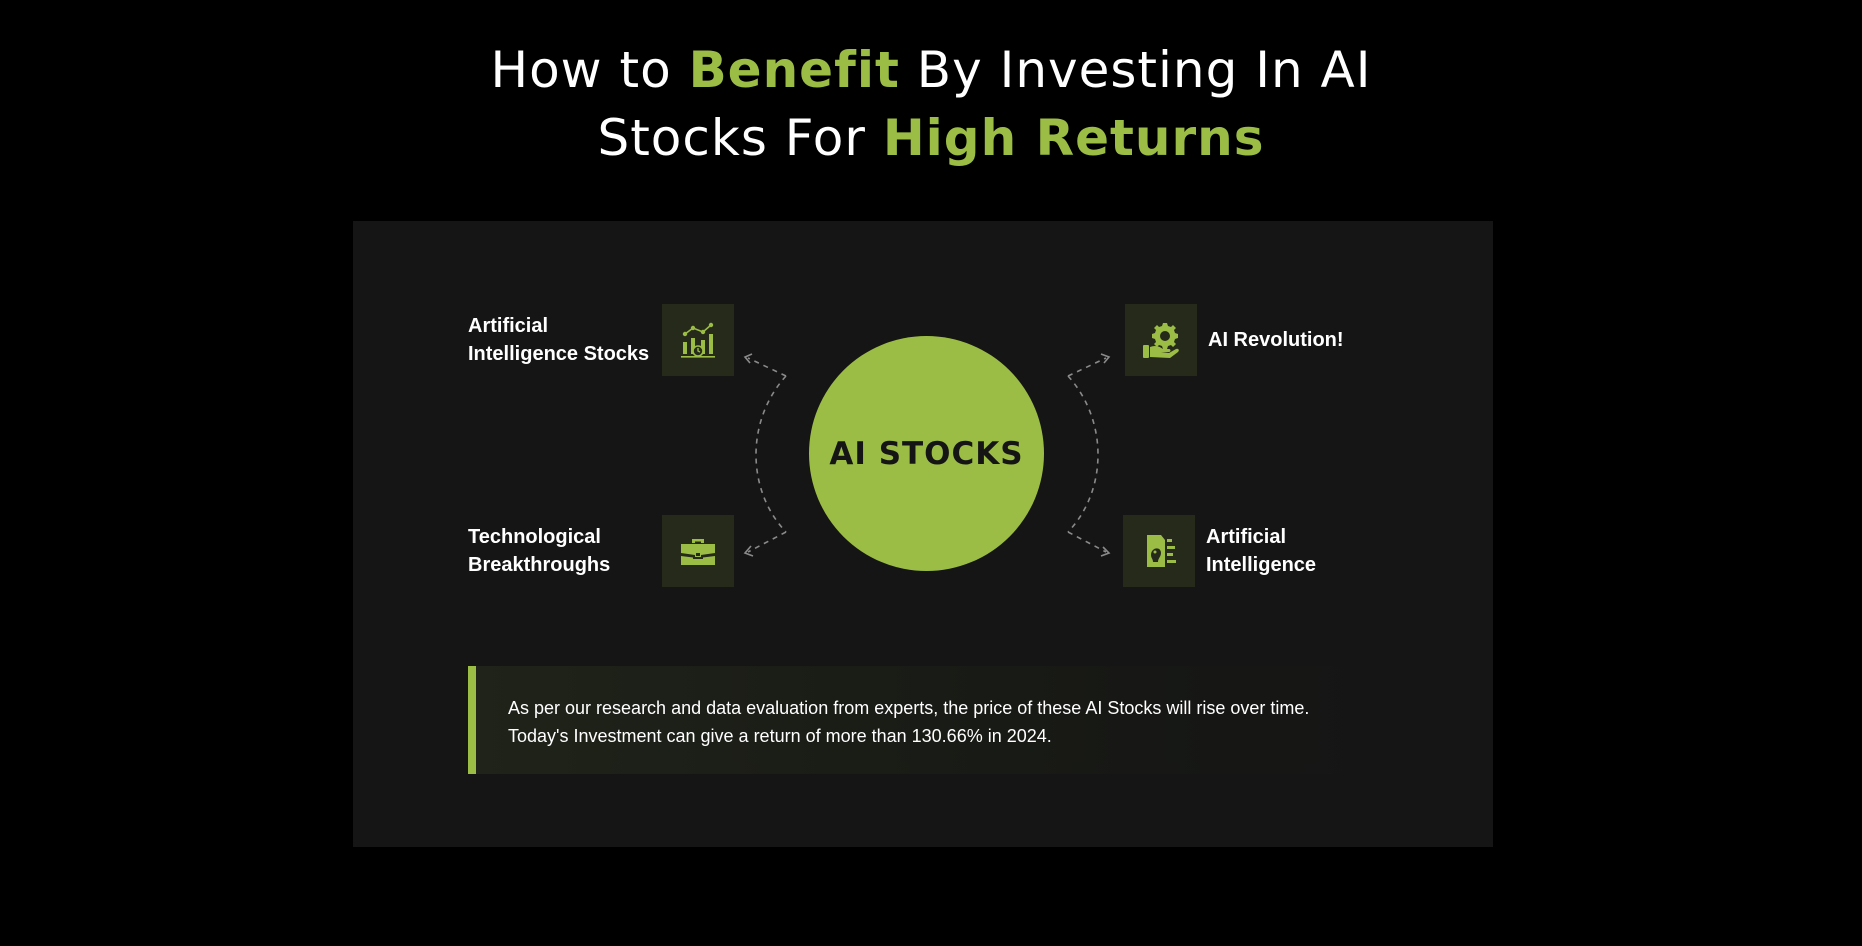 This screenshot has height=946, width=1862. What do you see at coordinates (539, 551) in the screenshot?
I see `feature-label-breakthroughs: Technological Breakthroughs` at bounding box center [539, 551].